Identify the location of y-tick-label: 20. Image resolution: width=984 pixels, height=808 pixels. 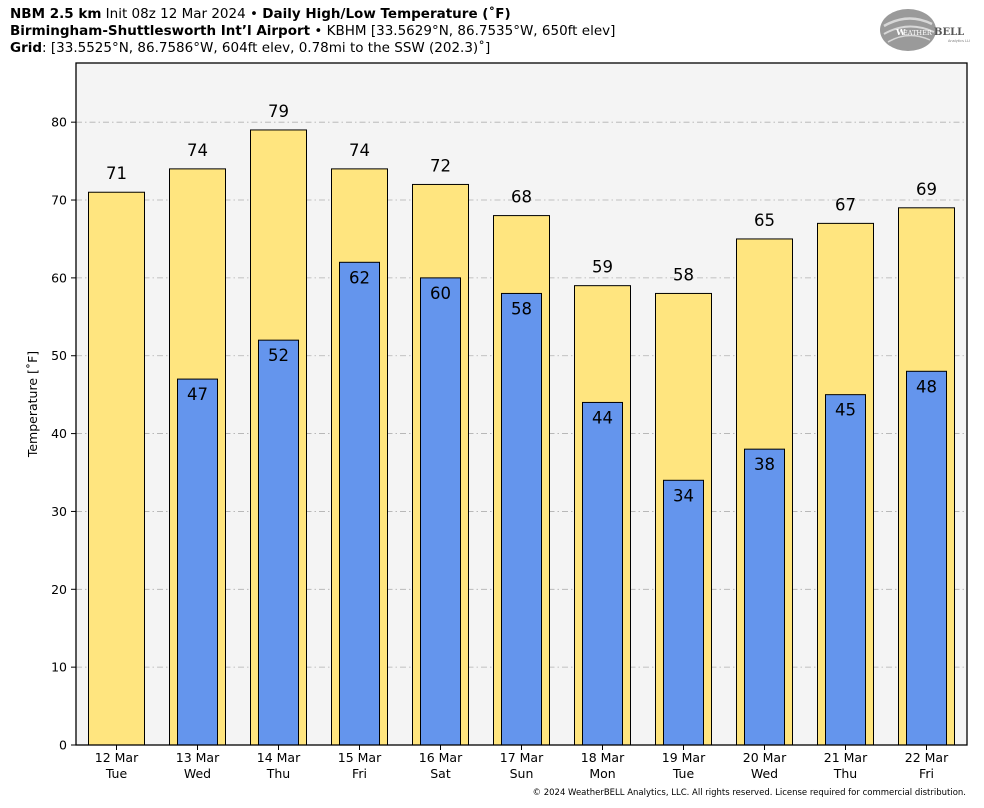
(59, 589).